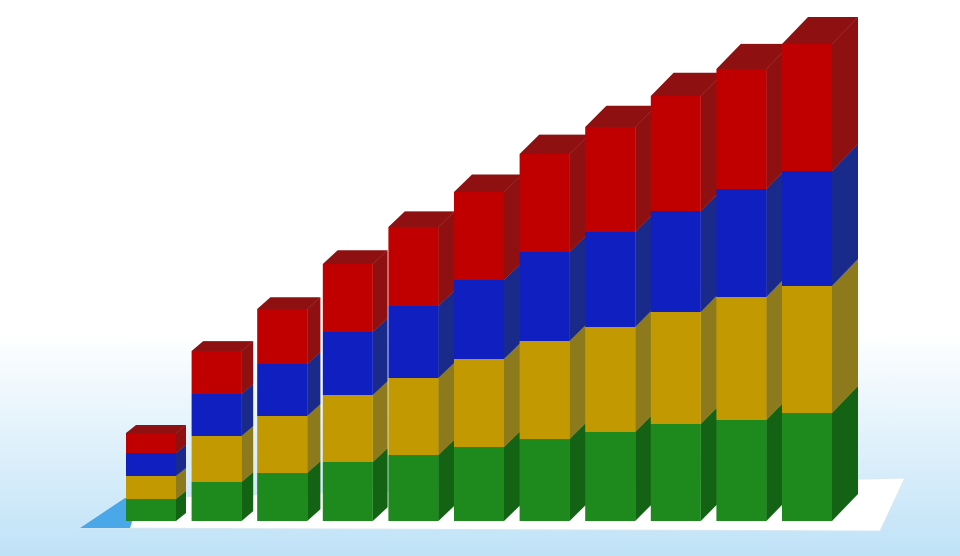 The image size is (960, 556). I want to click on floor-edge, so click(110, 513).